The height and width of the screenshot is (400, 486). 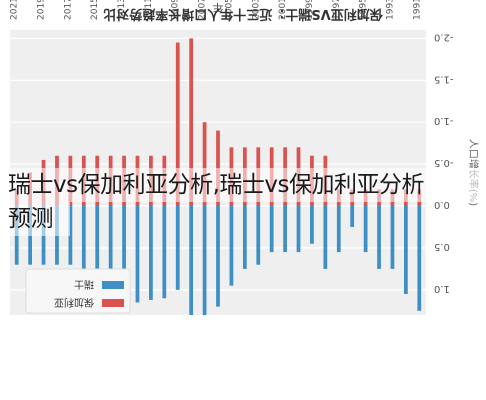 I want to click on x-tick-label: 2001, so click(x=283, y=10).